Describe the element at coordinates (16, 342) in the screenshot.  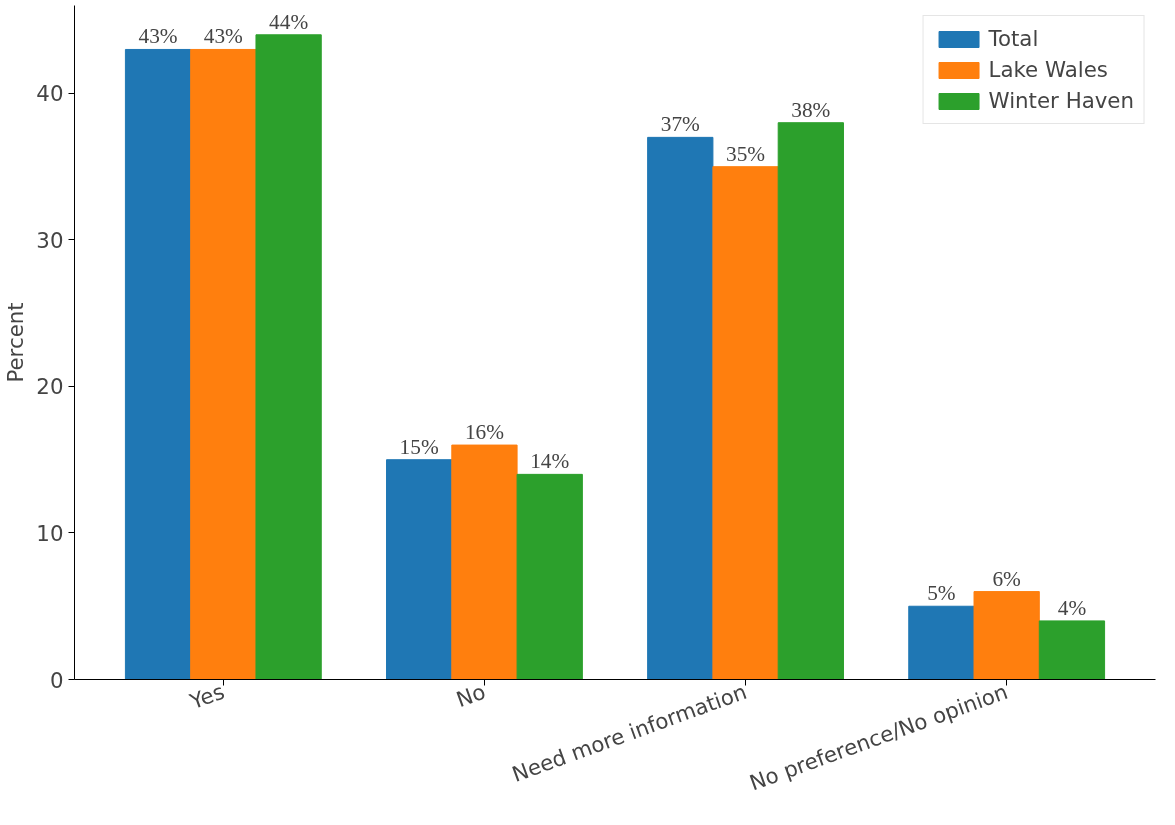
I see `y-axis-title: Percent` at that location.